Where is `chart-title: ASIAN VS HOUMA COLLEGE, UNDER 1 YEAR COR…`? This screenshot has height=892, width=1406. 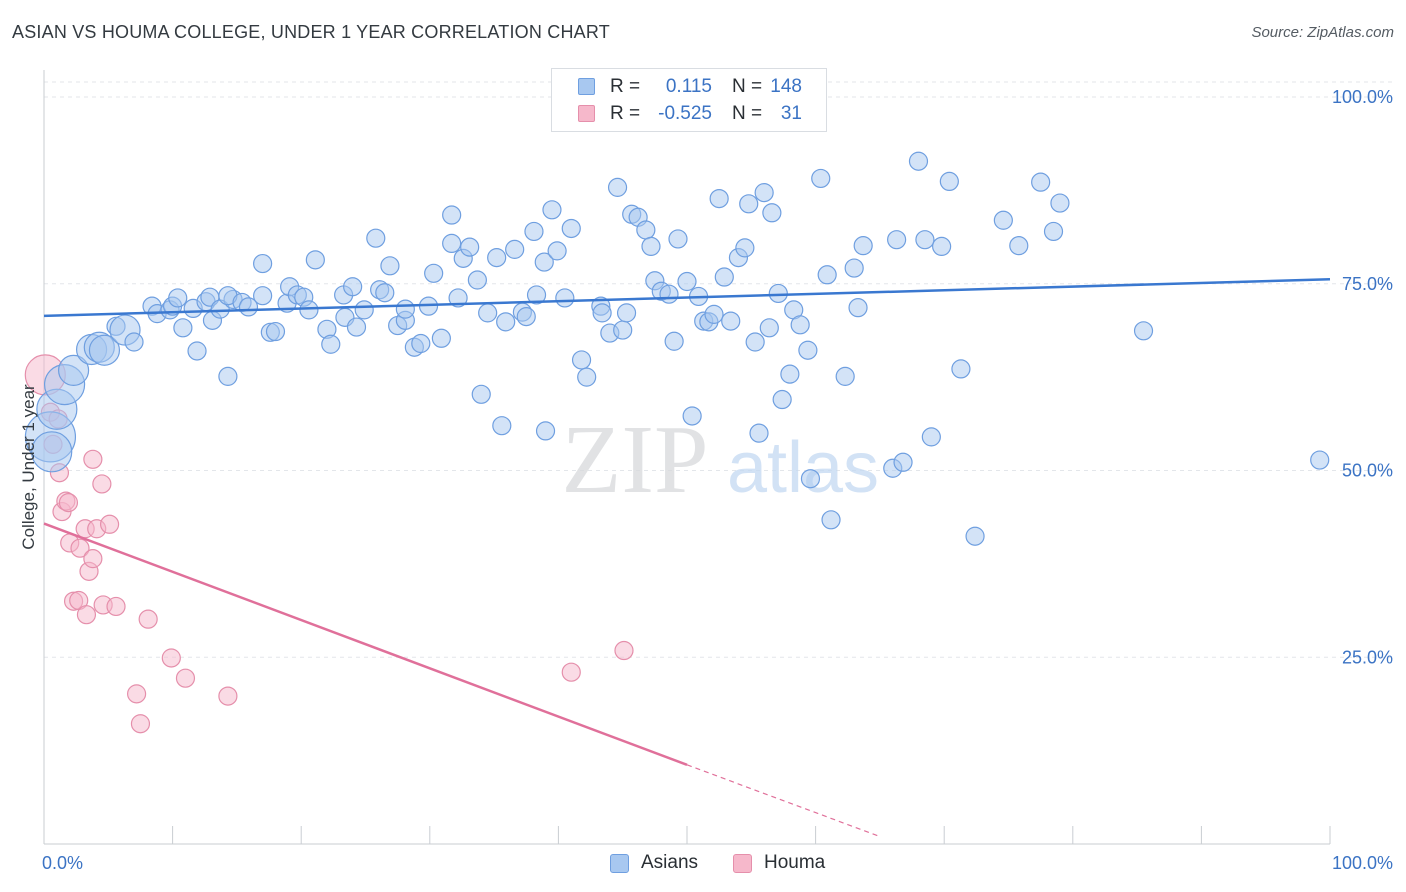
chart-title: ASIAN VS HOUMA COLLEGE, UNDER 1 YEAR COR… is located at coordinates (311, 32).